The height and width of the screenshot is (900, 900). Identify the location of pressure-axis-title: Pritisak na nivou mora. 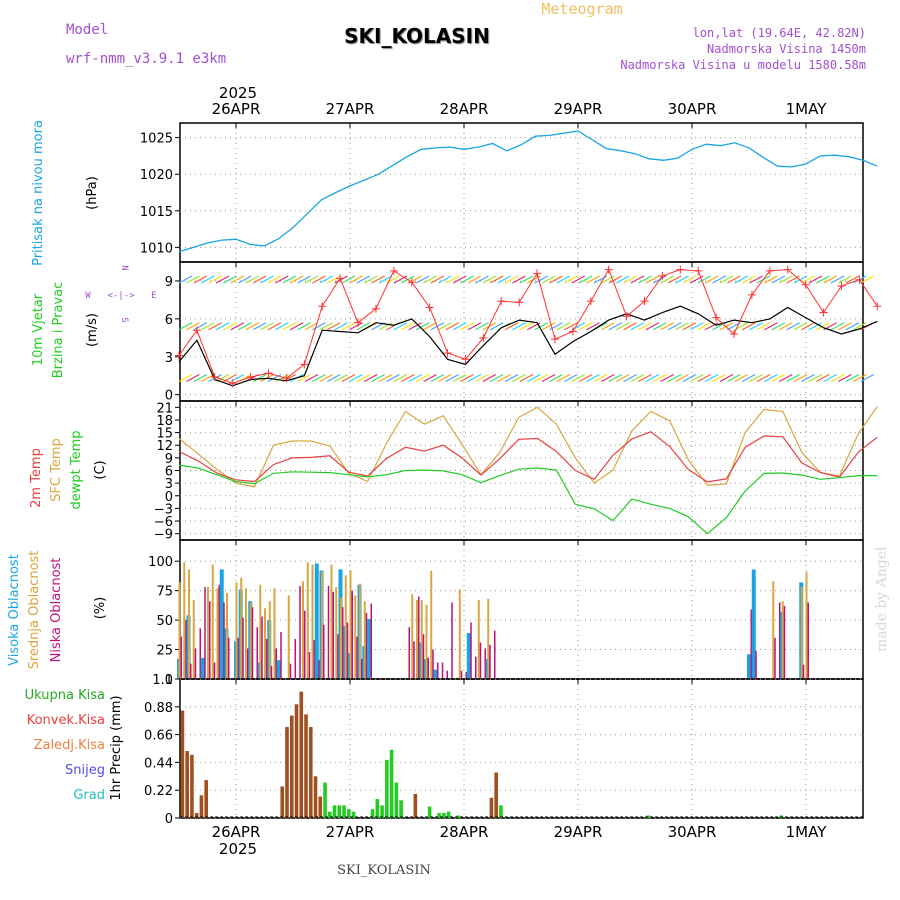
(38, 193).